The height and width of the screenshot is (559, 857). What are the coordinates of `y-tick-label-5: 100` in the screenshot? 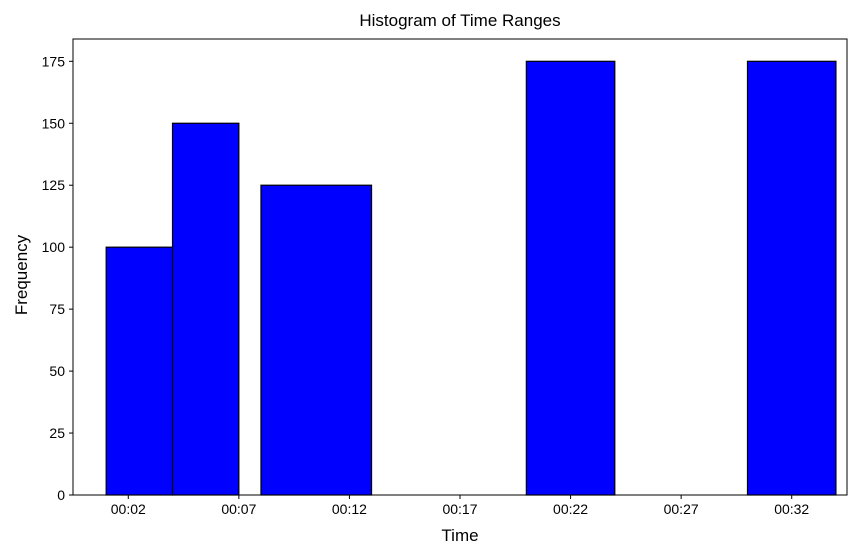 It's located at (54, 247).